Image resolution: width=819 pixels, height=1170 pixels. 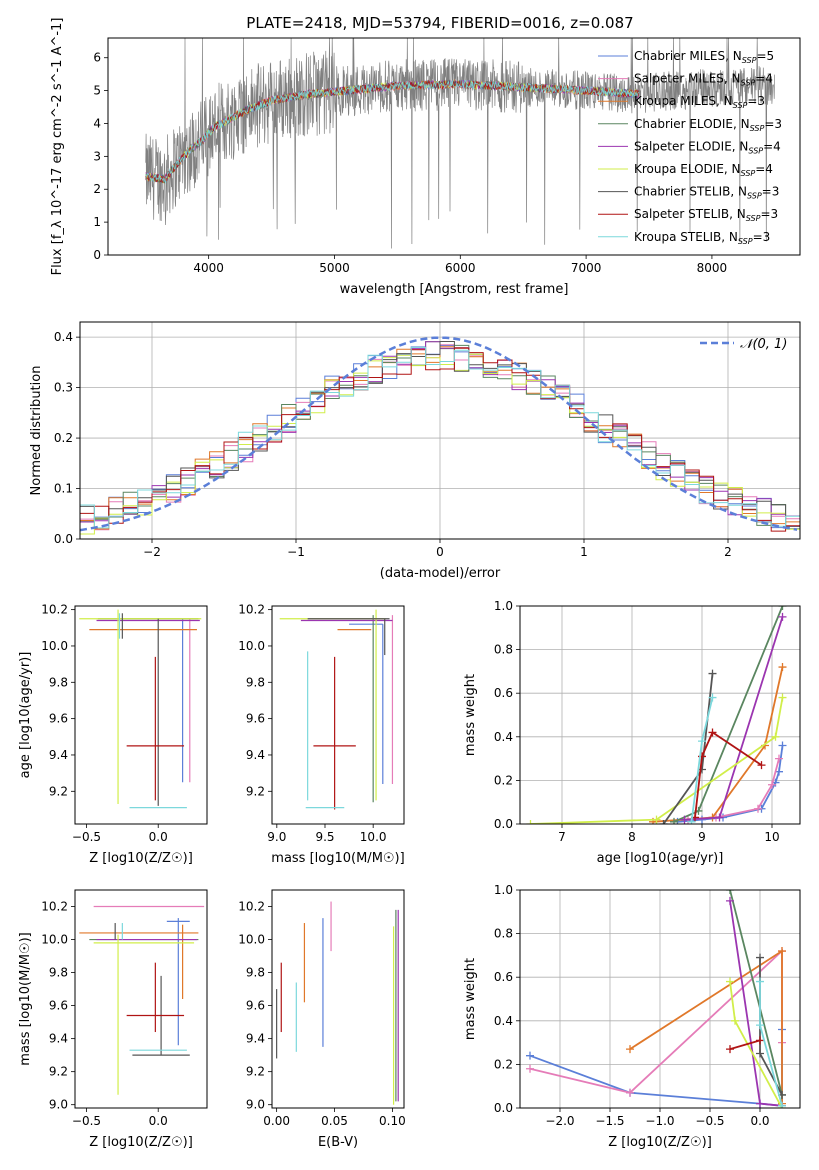 I want to click on legend-nssp: =3, so click(x=769, y=214).